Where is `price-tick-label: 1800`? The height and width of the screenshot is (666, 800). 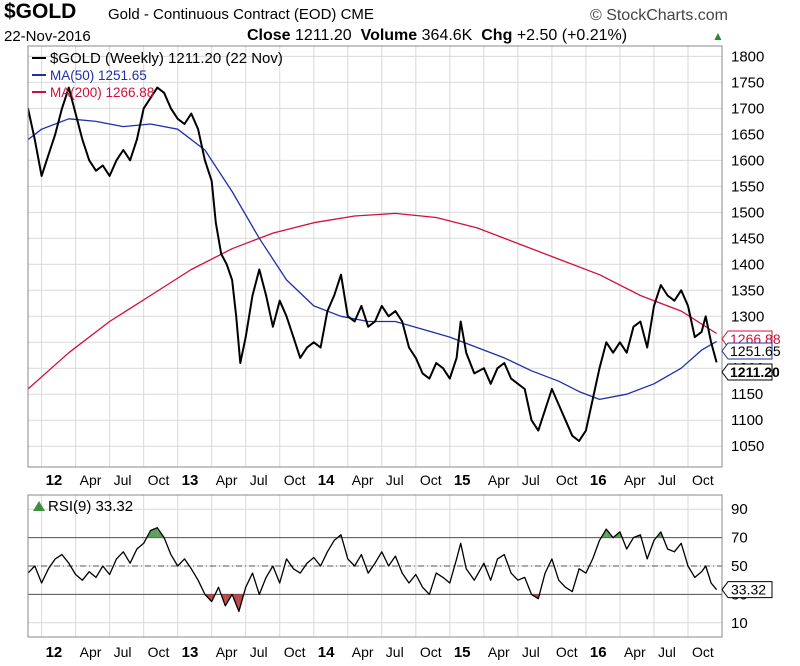 price-tick-label: 1800 is located at coordinates (747, 56).